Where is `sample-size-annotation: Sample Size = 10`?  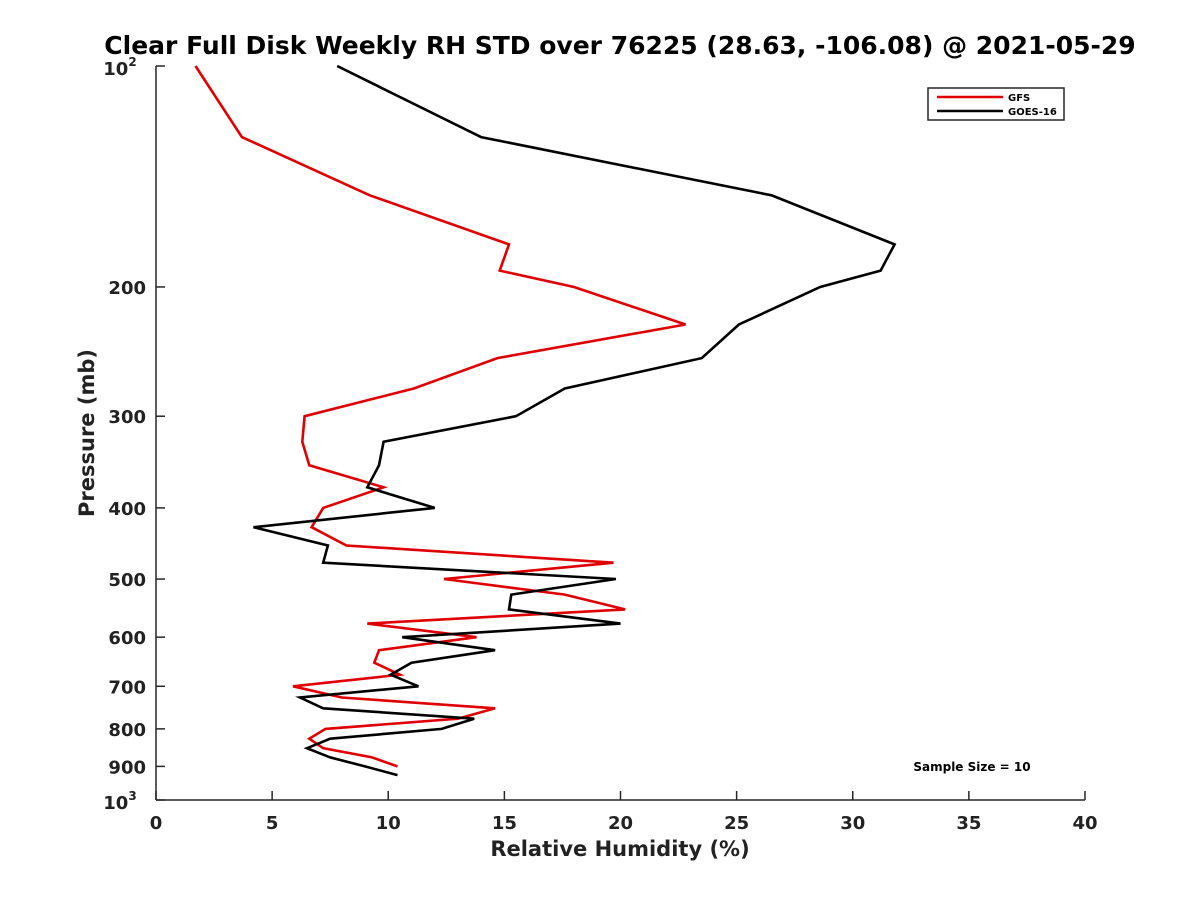
sample-size-annotation: Sample Size = 10 is located at coordinates (971, 767).